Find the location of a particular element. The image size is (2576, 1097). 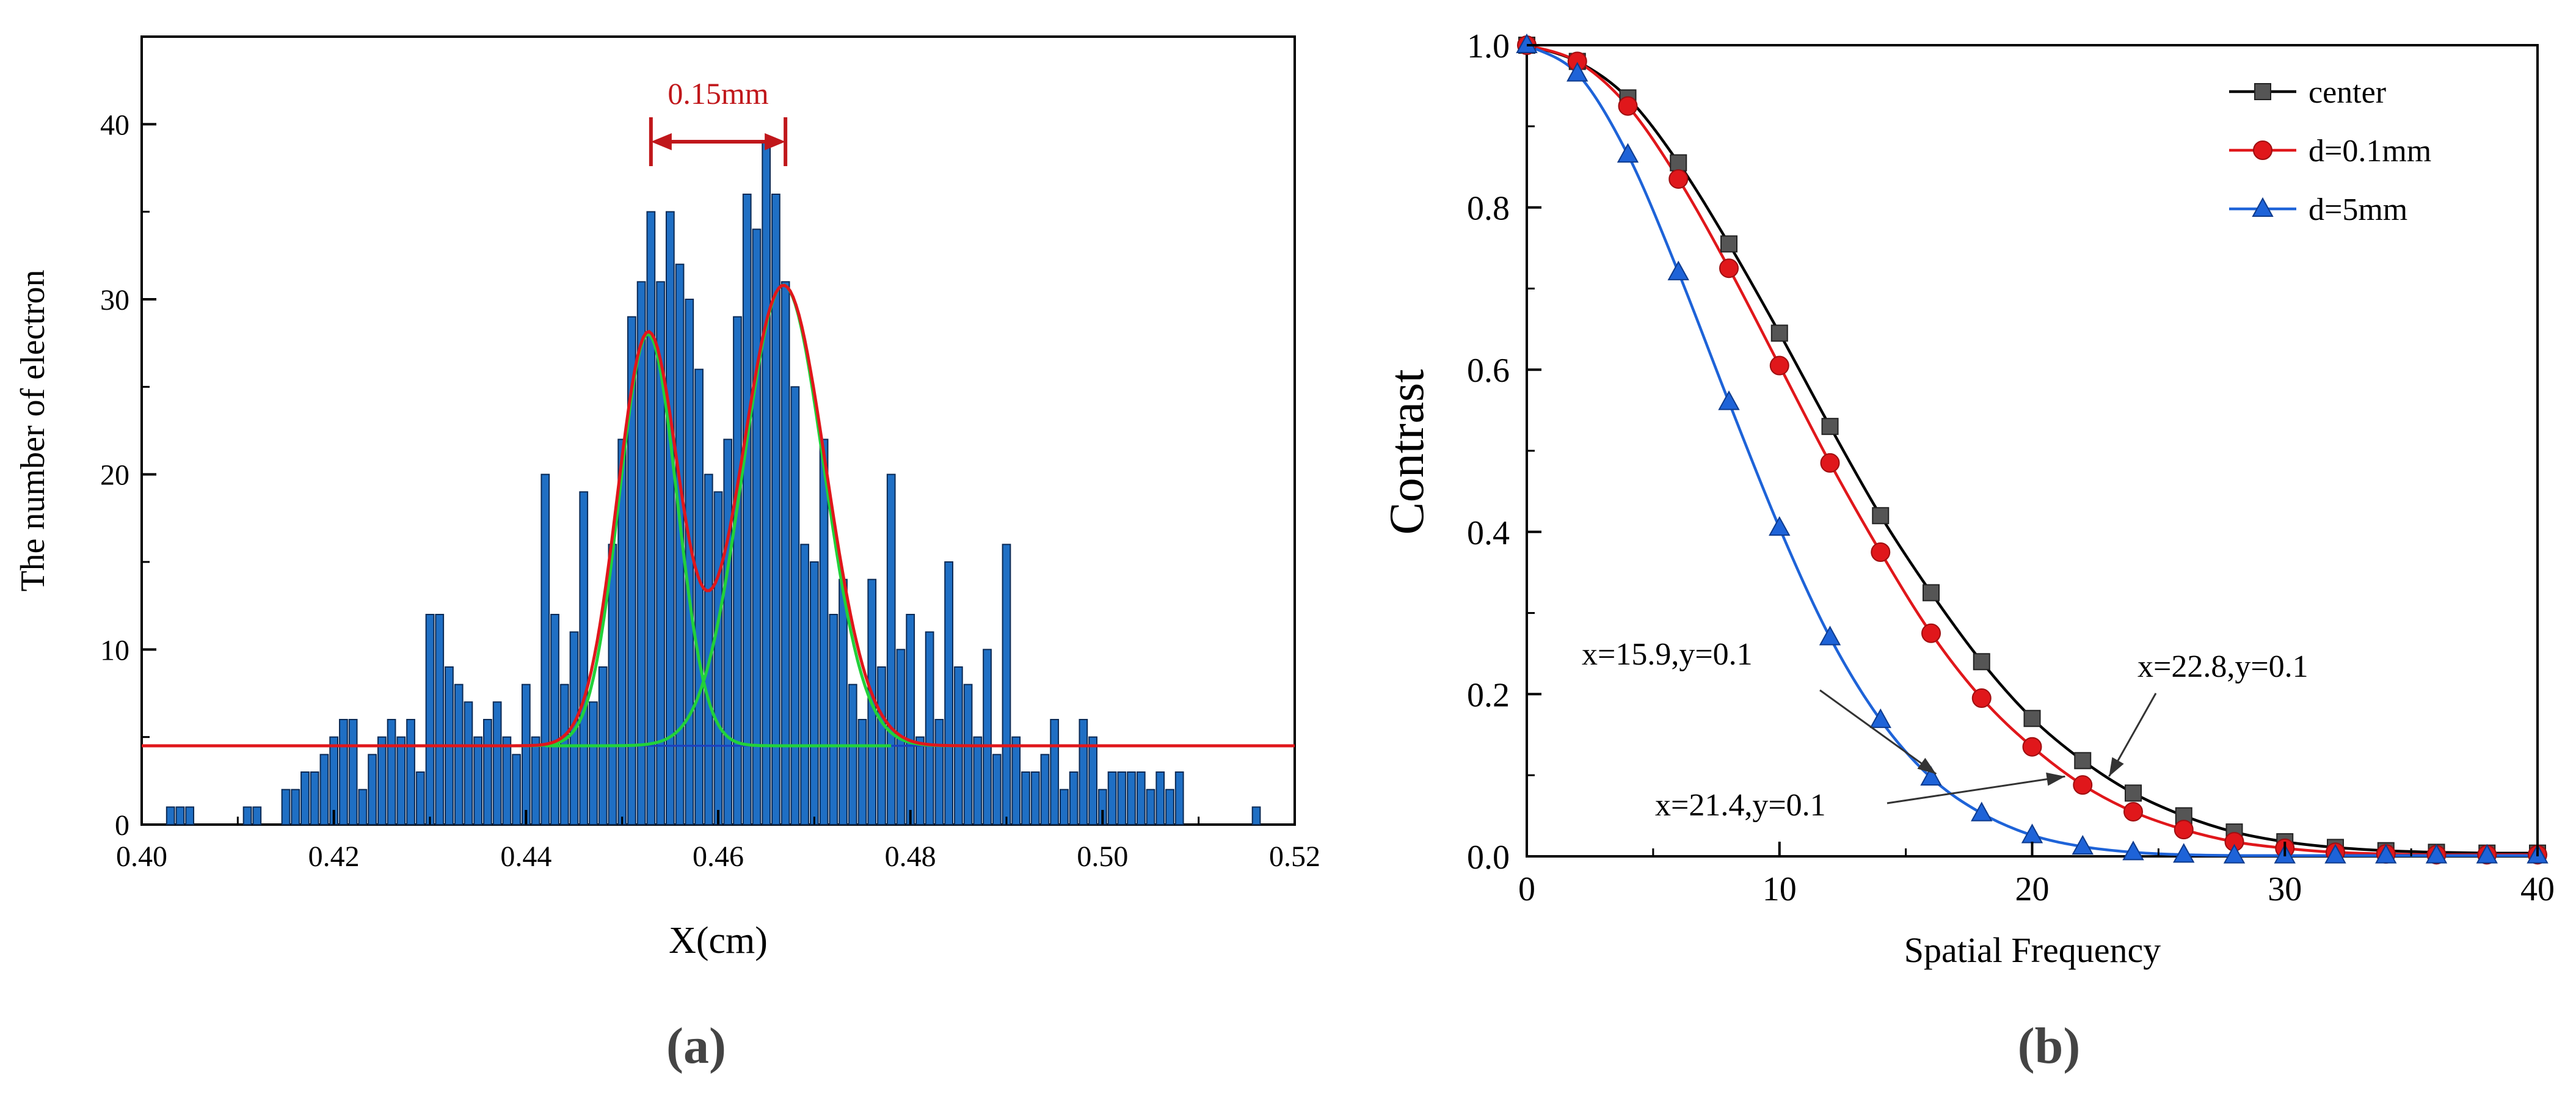

x-axis-label-a: X(cm) is located at coordinates (718, 941).